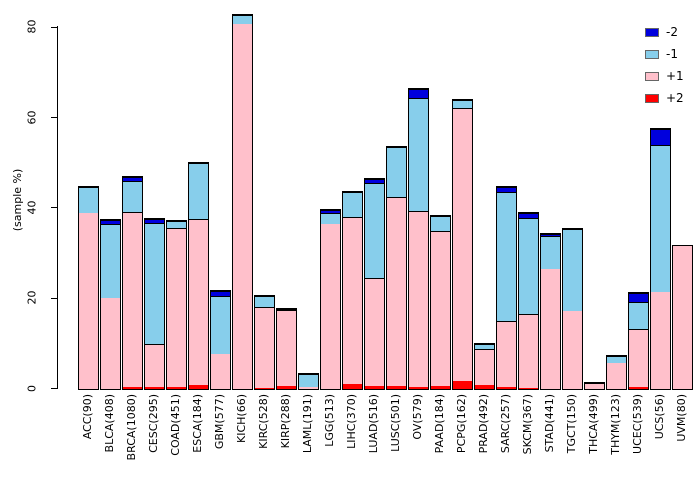 The image size is (700, 480). Describe the element at coordinates (550, 252) in the screenshot. I see `segment--1-STAD(441)` at that location.